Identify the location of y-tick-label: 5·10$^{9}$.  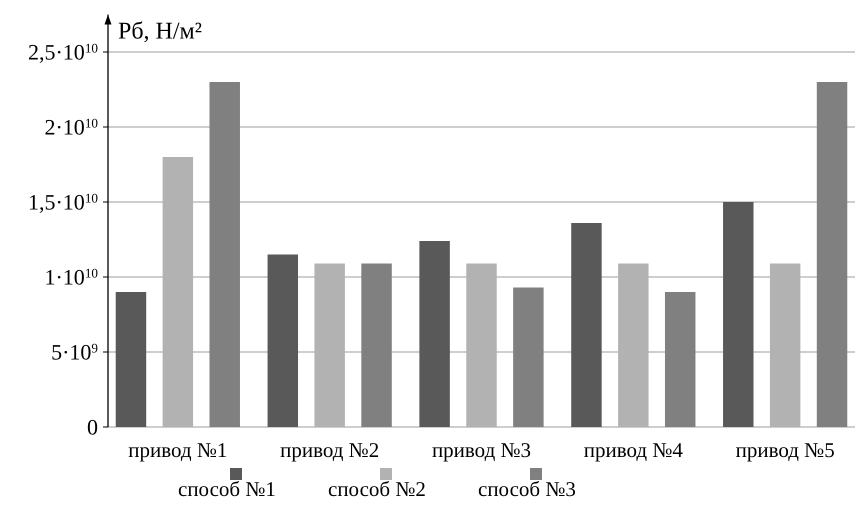
(74, 352).